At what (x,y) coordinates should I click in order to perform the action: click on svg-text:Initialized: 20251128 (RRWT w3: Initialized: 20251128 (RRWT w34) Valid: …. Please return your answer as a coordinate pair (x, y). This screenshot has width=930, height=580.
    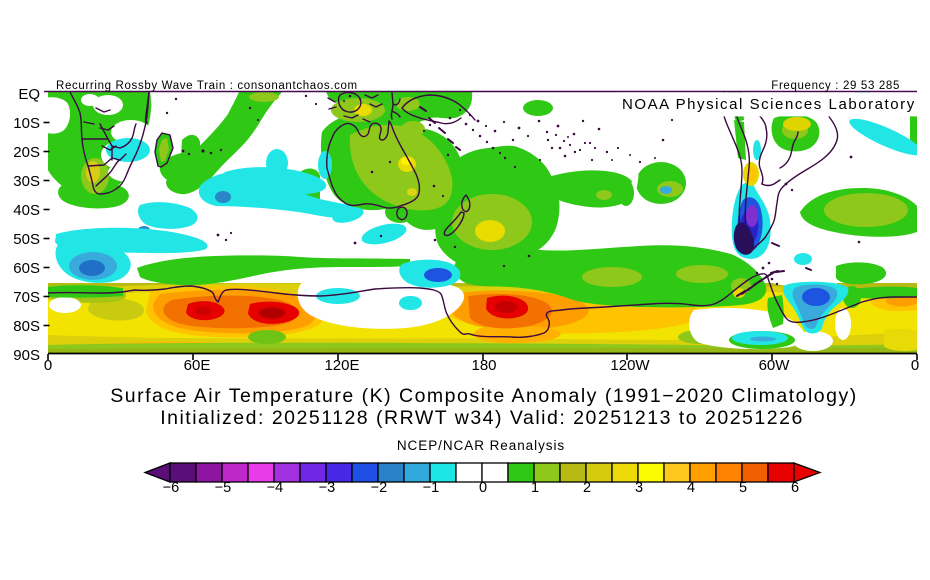
    Looking at the image, I should click on (482, 418).